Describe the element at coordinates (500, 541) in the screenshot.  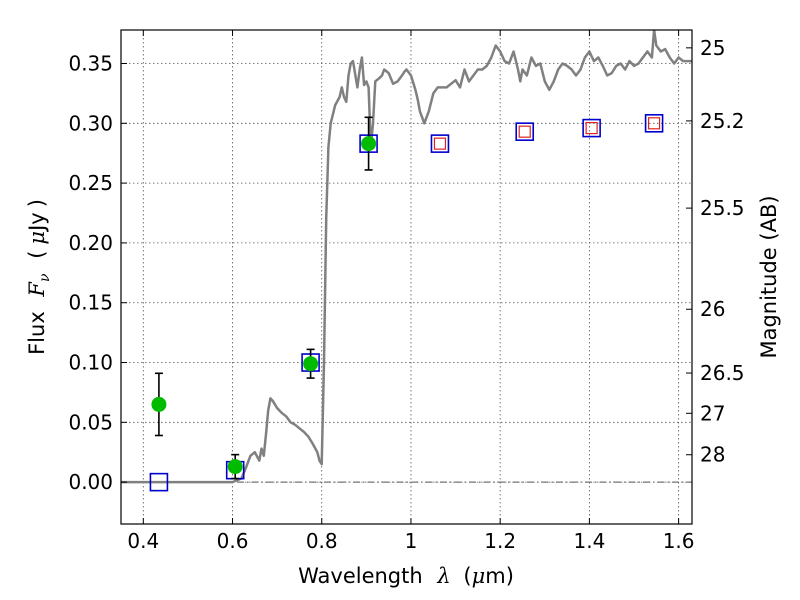
I see `x-tick-label: 1.2` at that location.